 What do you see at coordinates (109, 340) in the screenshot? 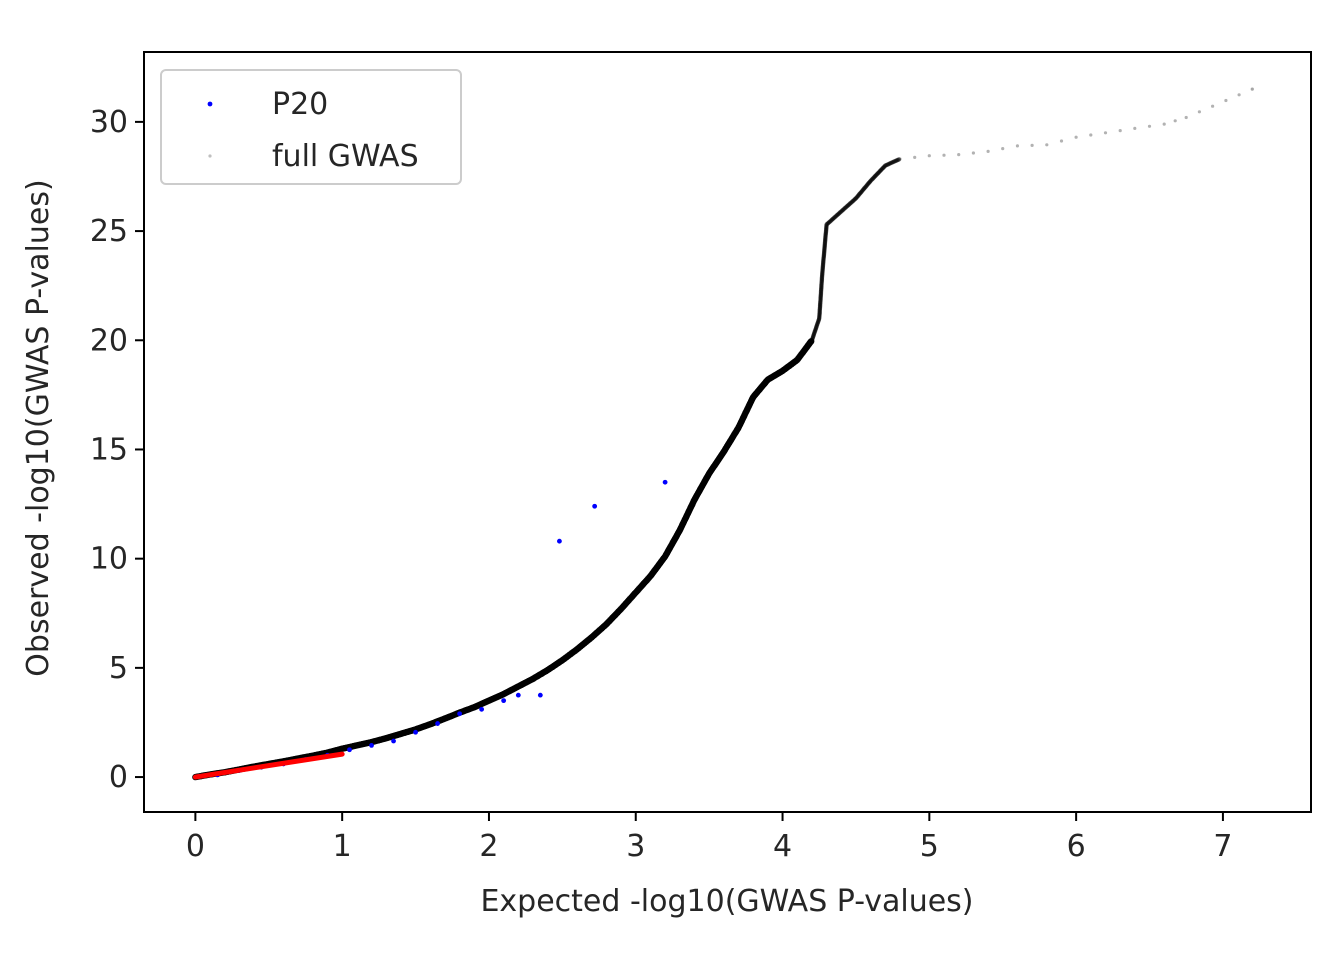
I see `y-tick-label: 20` at bounding box center [109, 340].